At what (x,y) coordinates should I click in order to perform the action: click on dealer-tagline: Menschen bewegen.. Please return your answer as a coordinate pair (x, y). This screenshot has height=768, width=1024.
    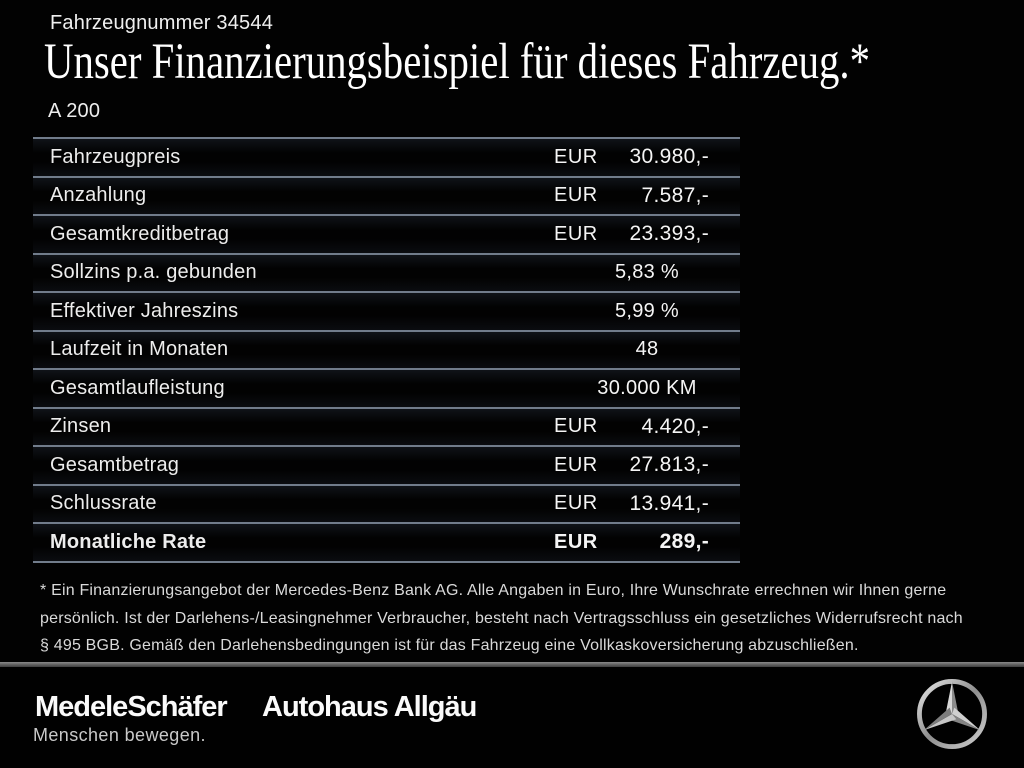
    Looking at the image, I should click on (119, 735).